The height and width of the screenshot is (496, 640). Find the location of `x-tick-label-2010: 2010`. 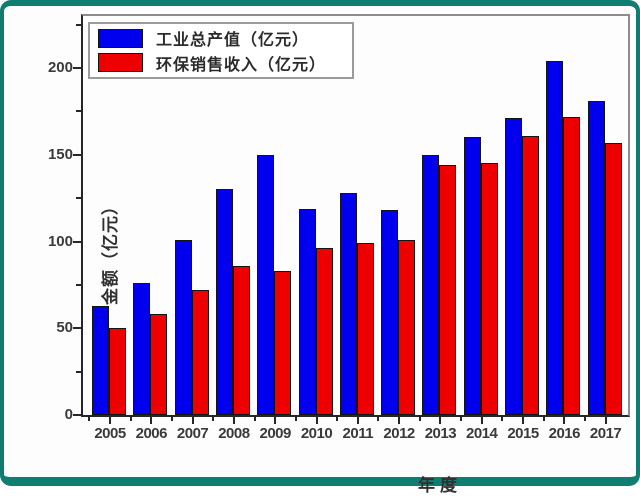

x-tick-label-2010: 2010 is located at coordinates (316, 433).